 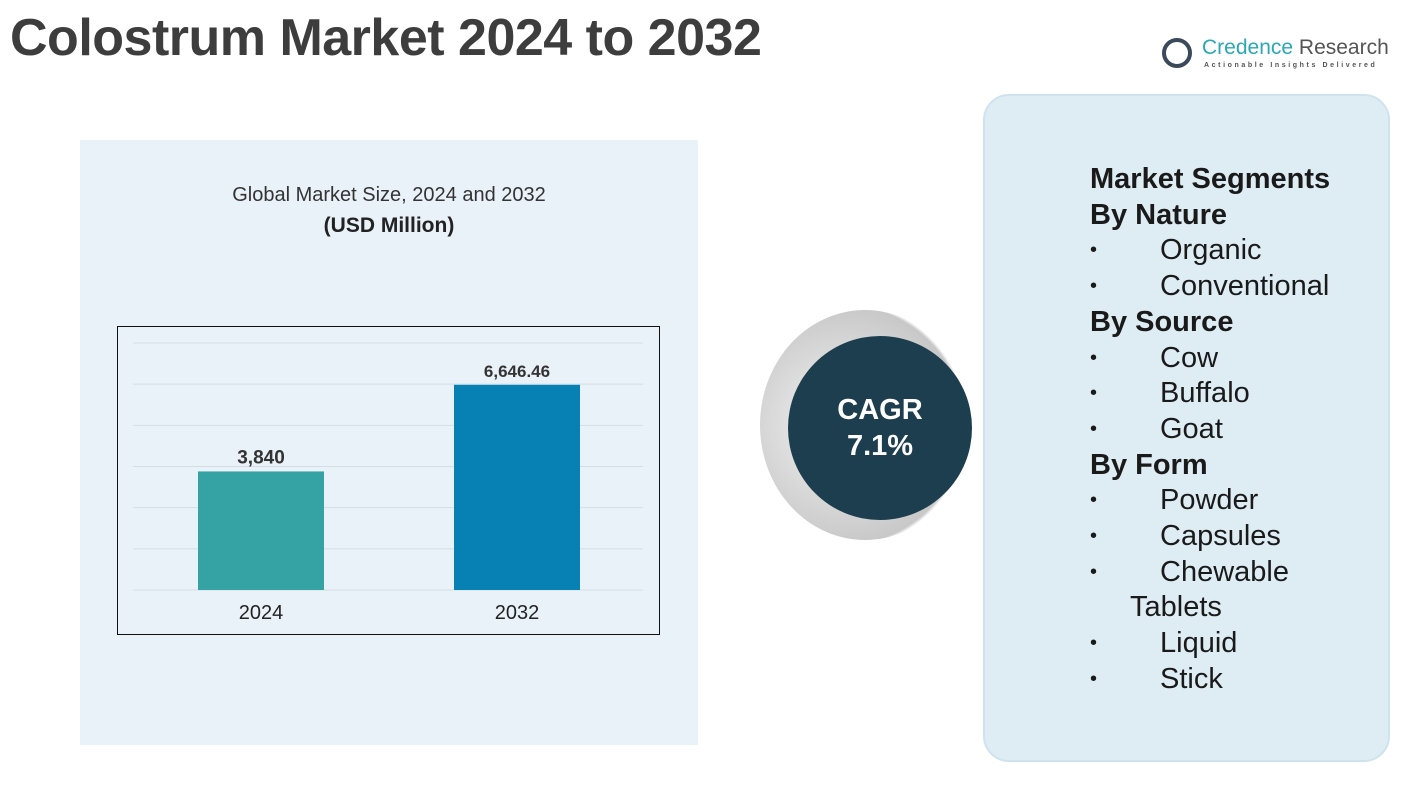 What do you see at coordinates (1158, 214) in the screenshot?
I see `group-title-nature: By Nature` at bounding box center [1158, 214].